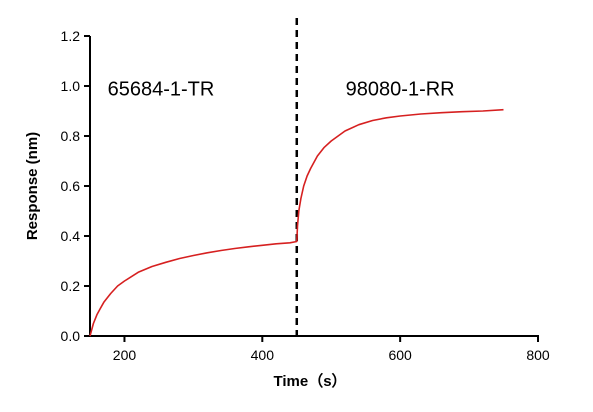 This screenshot has width=593, height=412. What do you see at coordinates (71, 286) in the screenshot?
I see `y-tick-label: 0.2` at bounding box center [71, 286].